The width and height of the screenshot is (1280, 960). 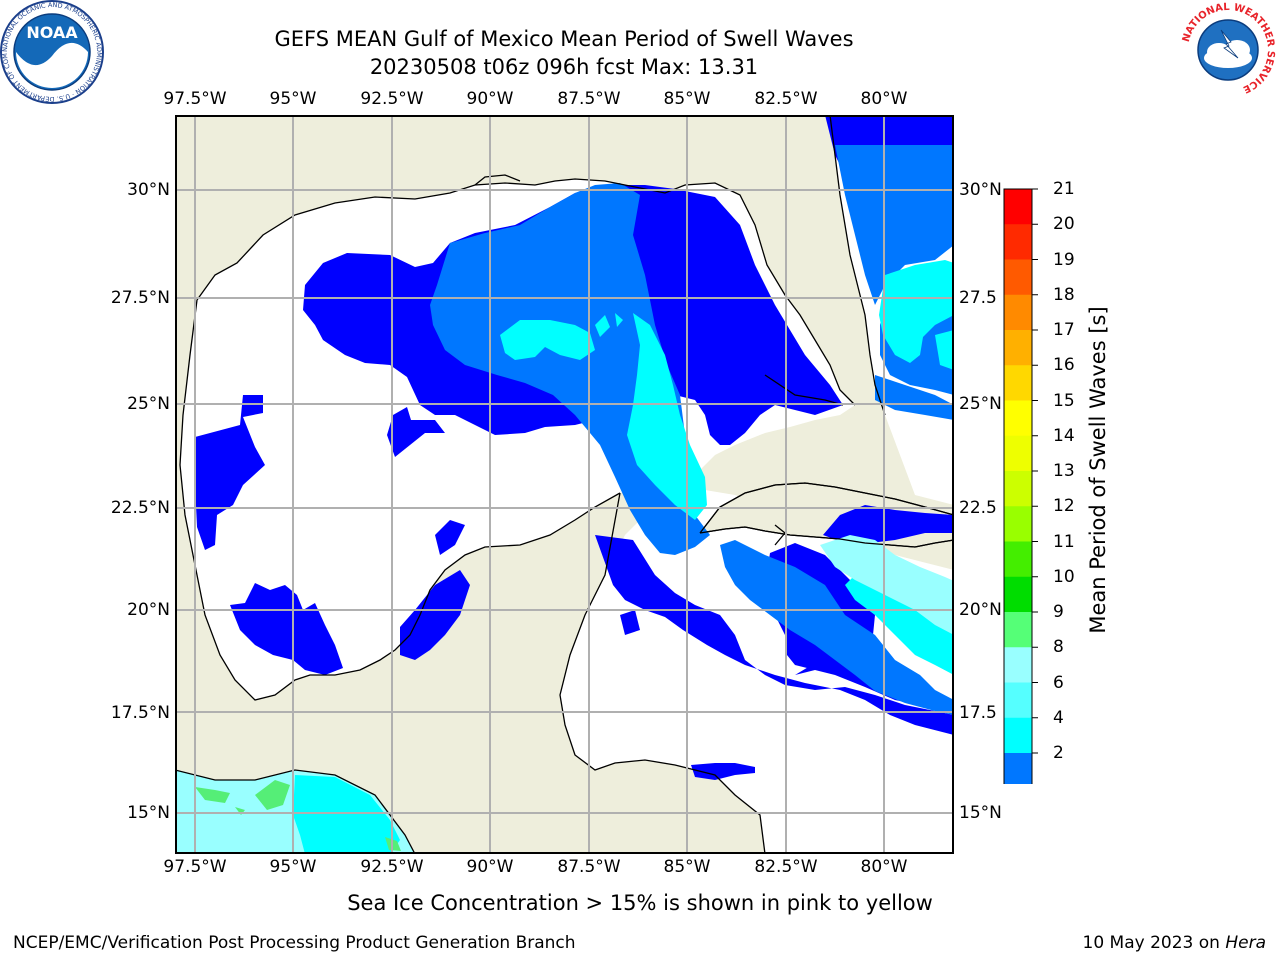 I want to click on lat-label-left: 17.5°N, so click(x=140, y=713).